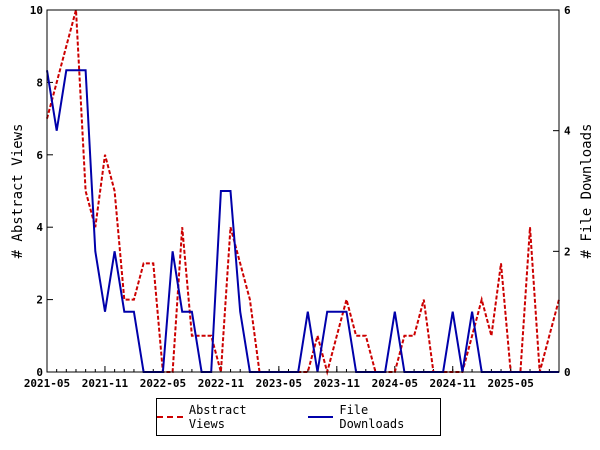  What do you see at coordinates (217, 417) in the screenshot?
I see `legend-label-abstract-views: Abstract Views` at bounding box center [217, 417].